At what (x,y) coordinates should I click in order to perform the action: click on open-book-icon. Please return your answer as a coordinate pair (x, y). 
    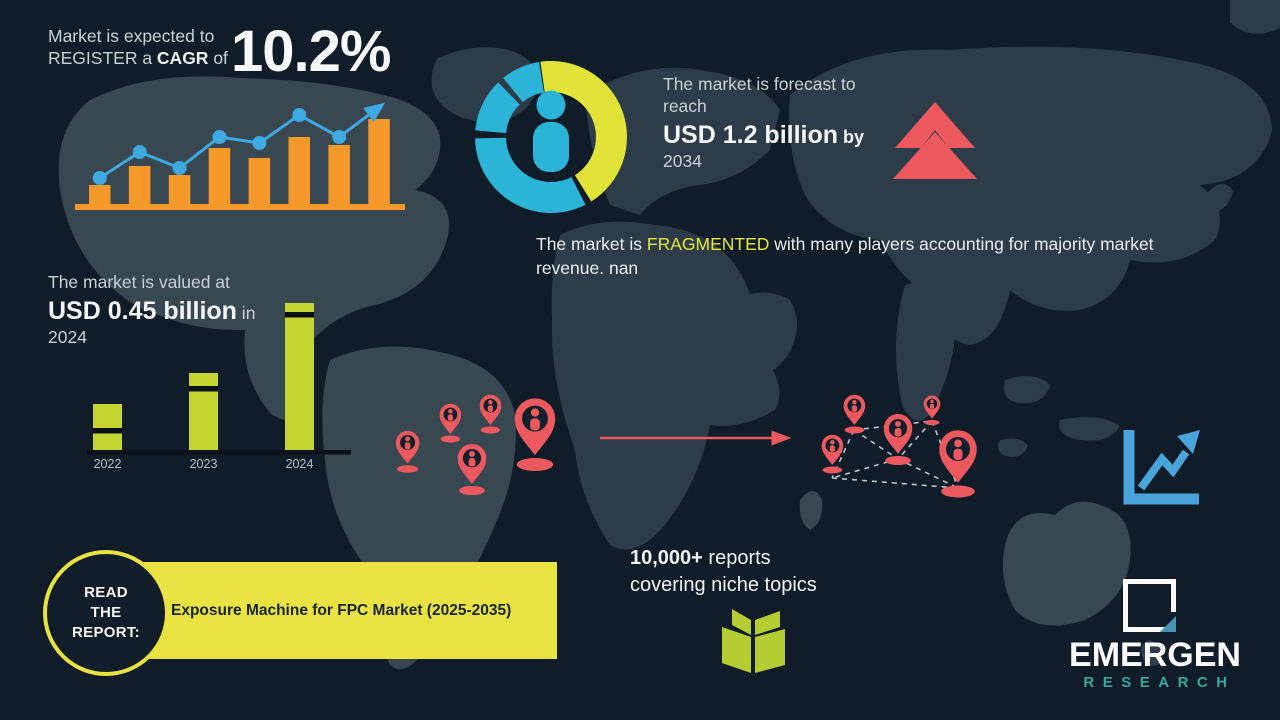
    Looking at the image, I should click on (753, 641).